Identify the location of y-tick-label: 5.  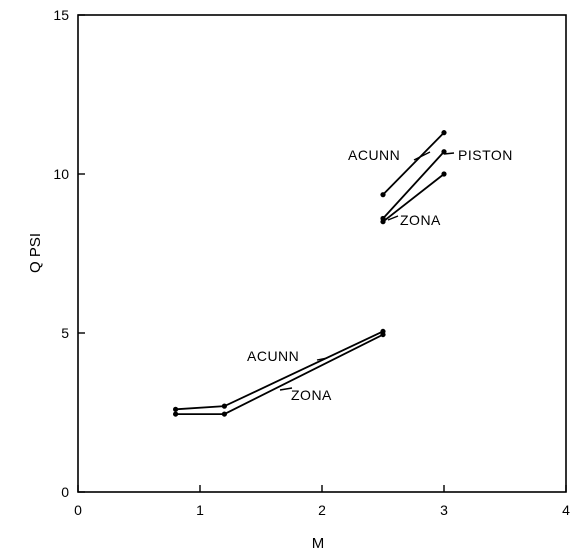
(65, 333).